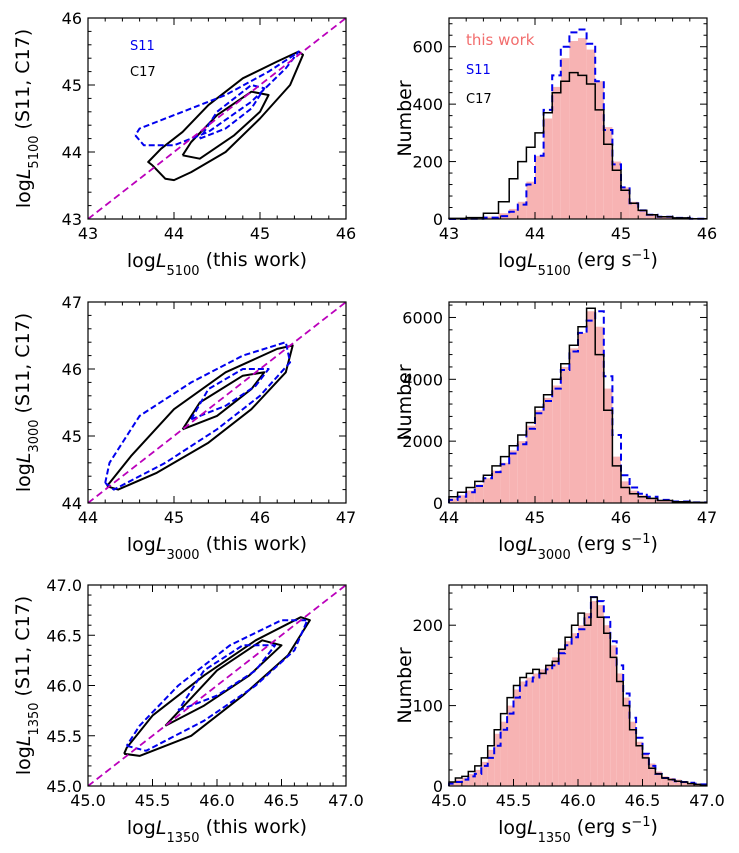 The width and height of the screenshot is (739, 853). I want to click on axes-hist_5100: 43 44 45 46 0 200 400 600, so click(564, 130).